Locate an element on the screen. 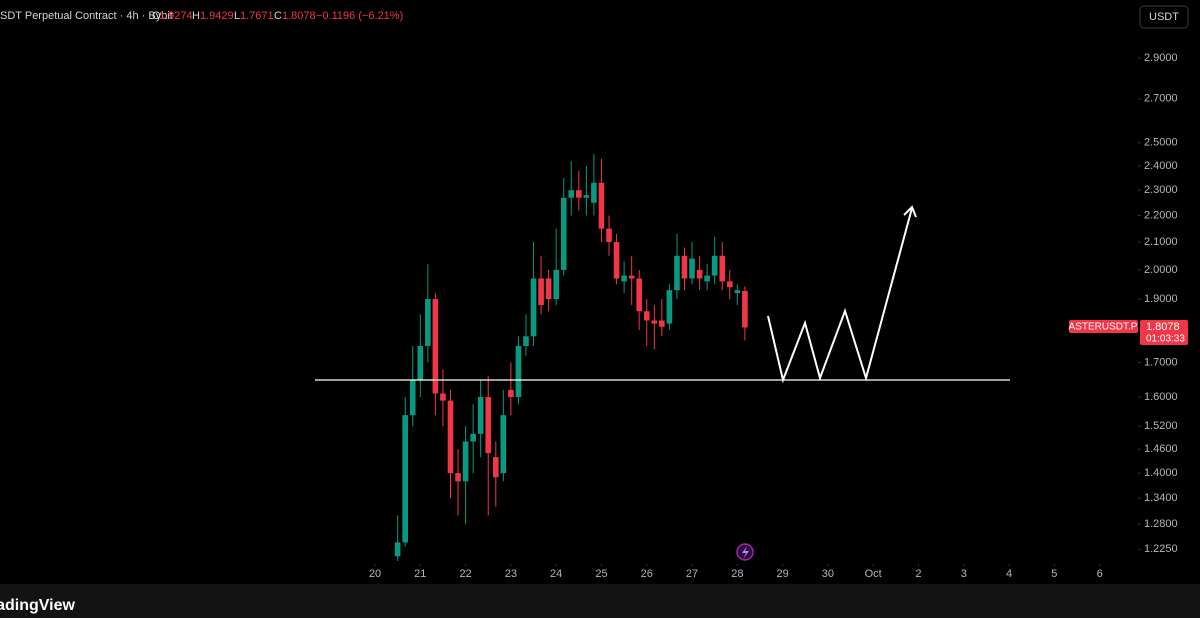 This screenshot has width=1200, height=618. arrow-head is located at coordinates (910, 211).